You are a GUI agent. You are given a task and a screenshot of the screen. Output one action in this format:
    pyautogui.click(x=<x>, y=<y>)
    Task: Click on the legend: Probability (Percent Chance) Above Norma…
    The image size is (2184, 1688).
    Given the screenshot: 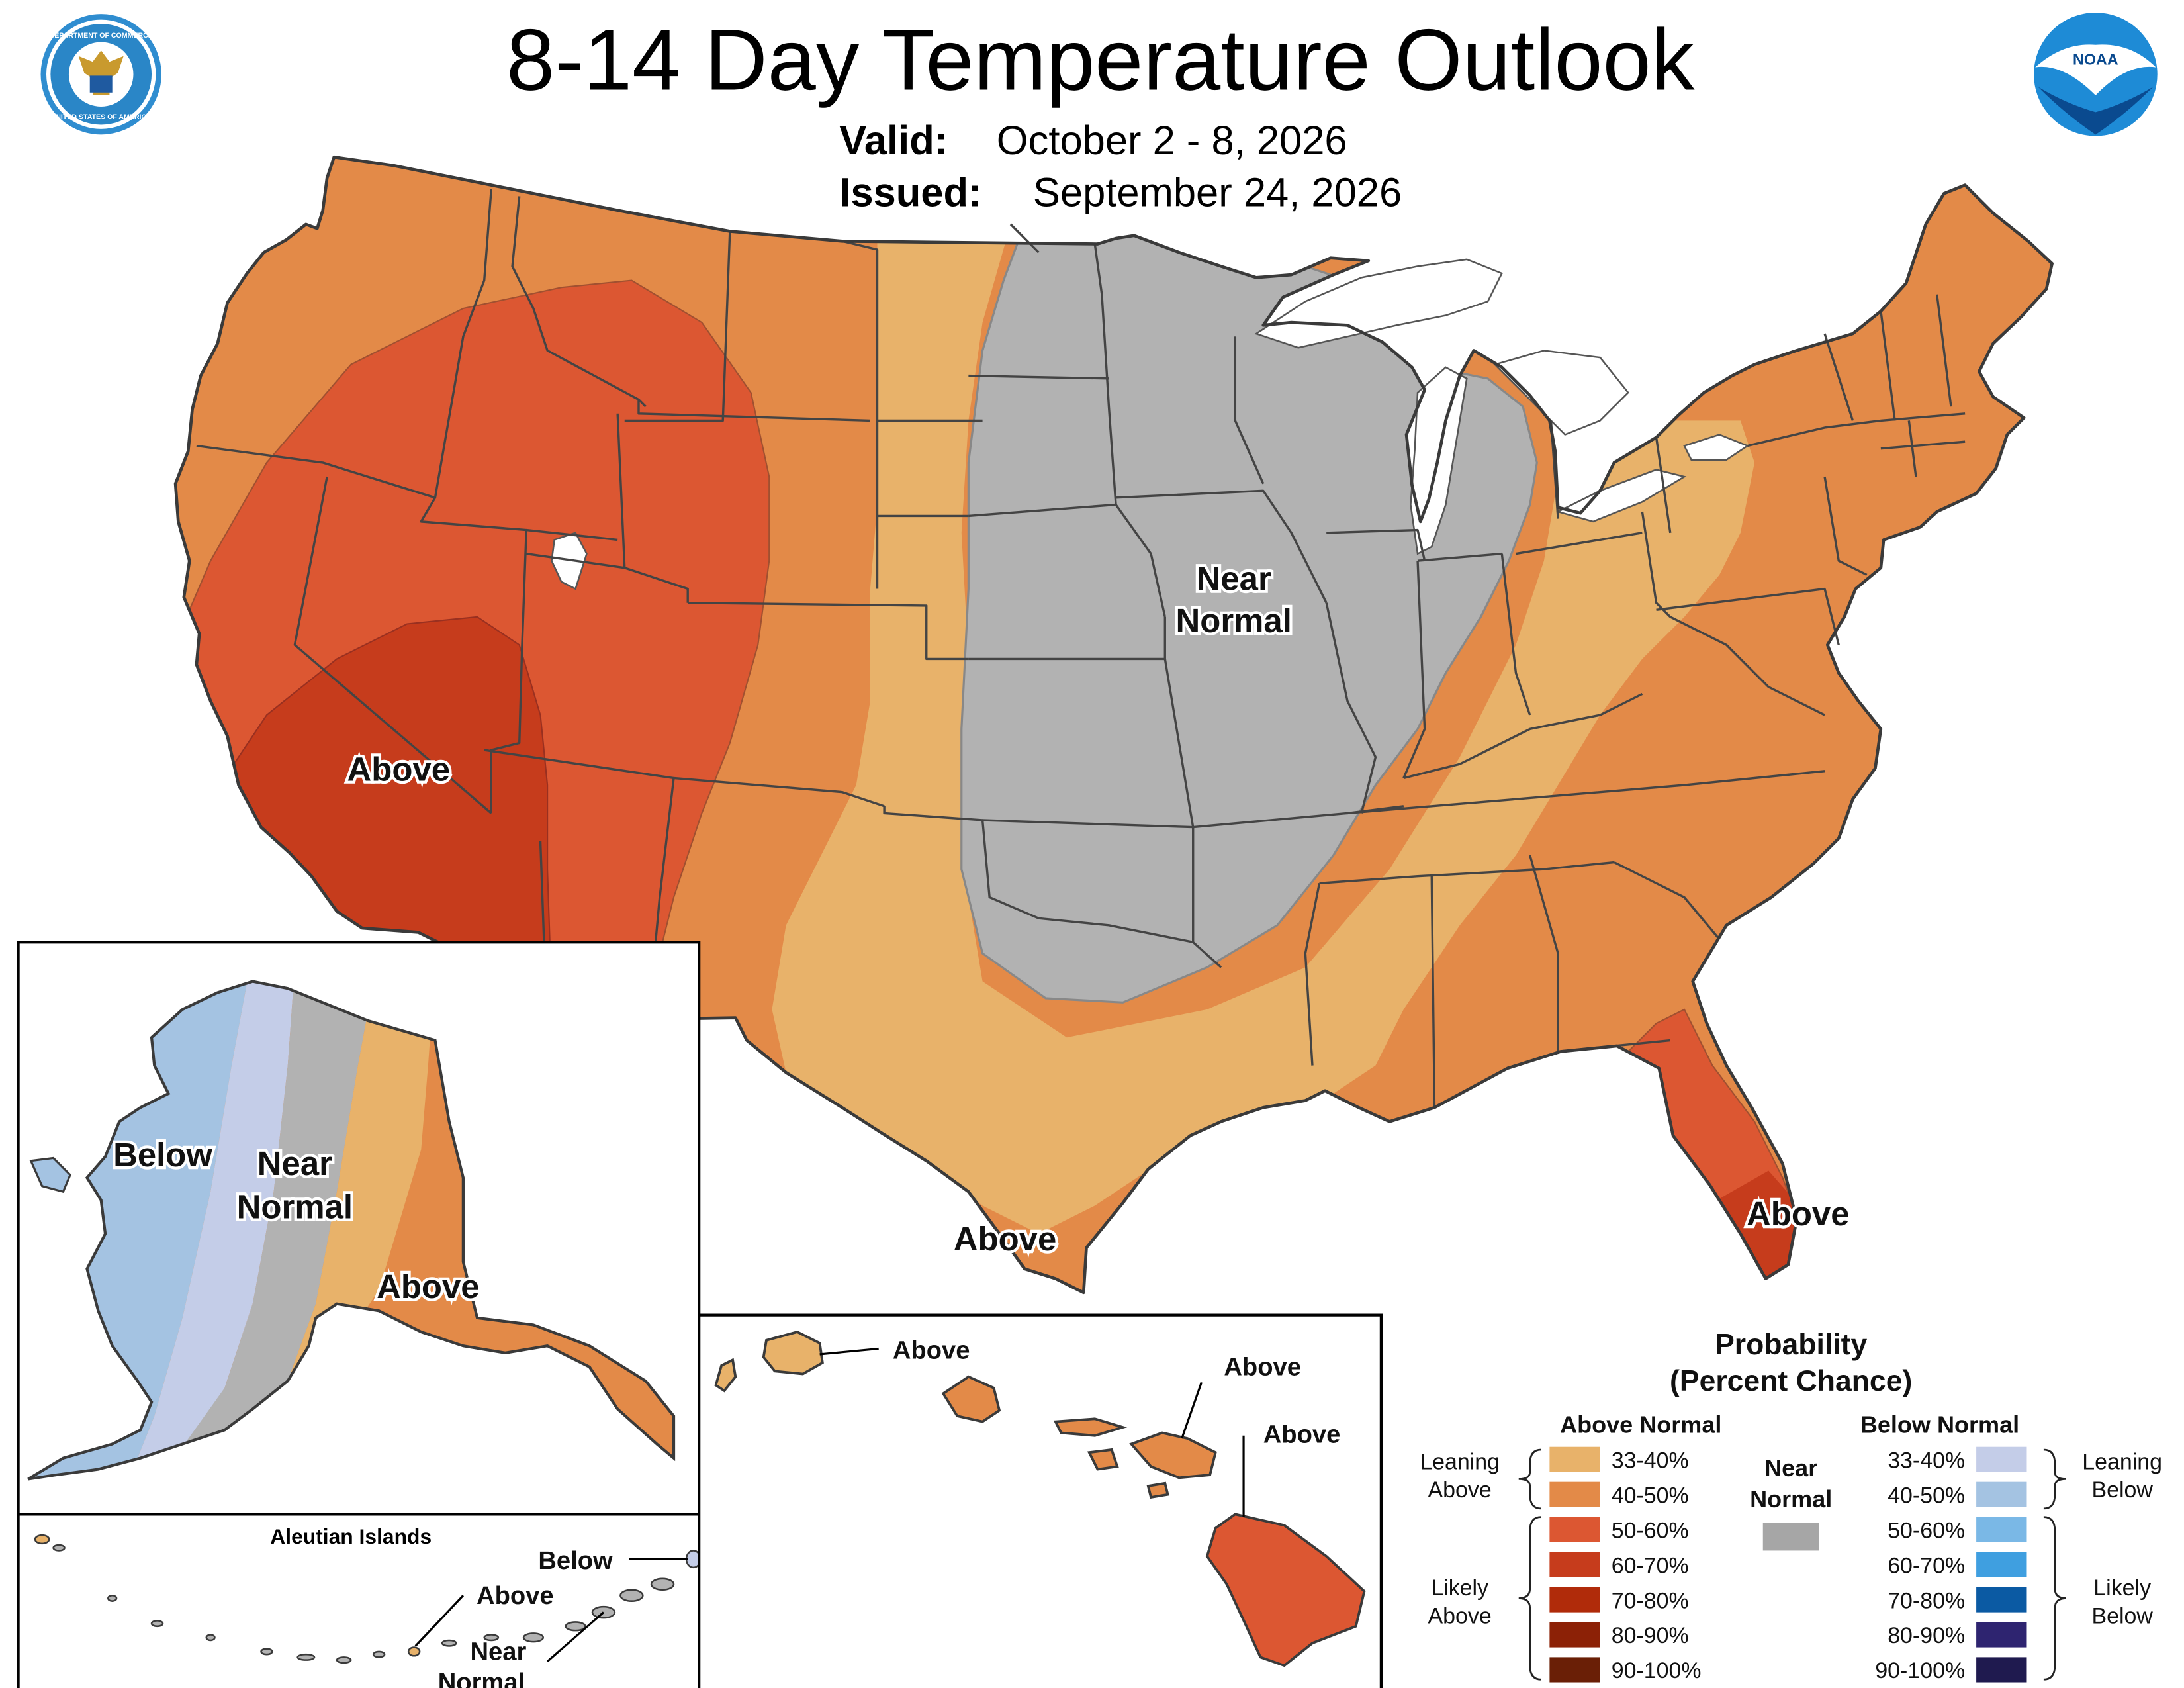 What is the action you would take?
    pyautogui.click(x=1791, y=1506)
    